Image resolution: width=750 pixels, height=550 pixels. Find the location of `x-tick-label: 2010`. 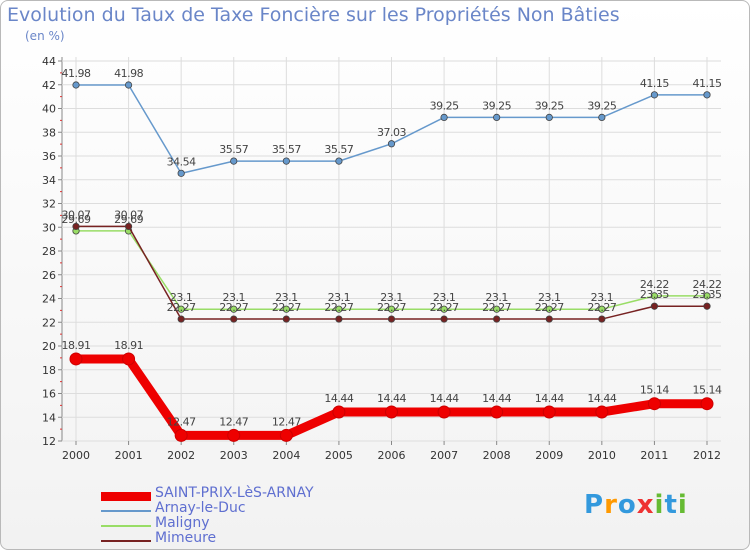

x-tick-label: 2010 is located at coordinates (602, 455).